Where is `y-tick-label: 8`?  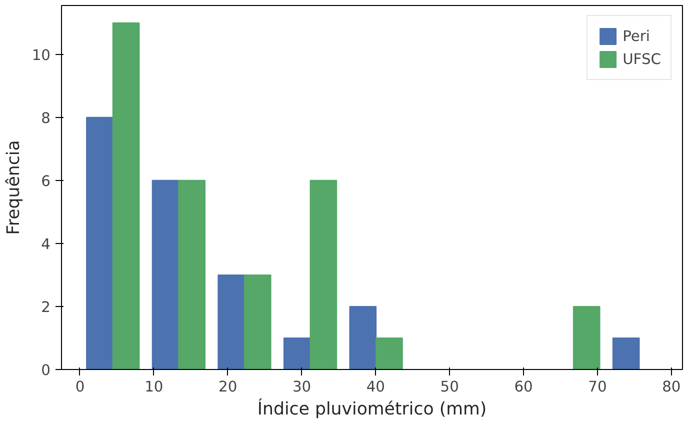 y-tick-label: 8 is located at coordinates (46, 118).